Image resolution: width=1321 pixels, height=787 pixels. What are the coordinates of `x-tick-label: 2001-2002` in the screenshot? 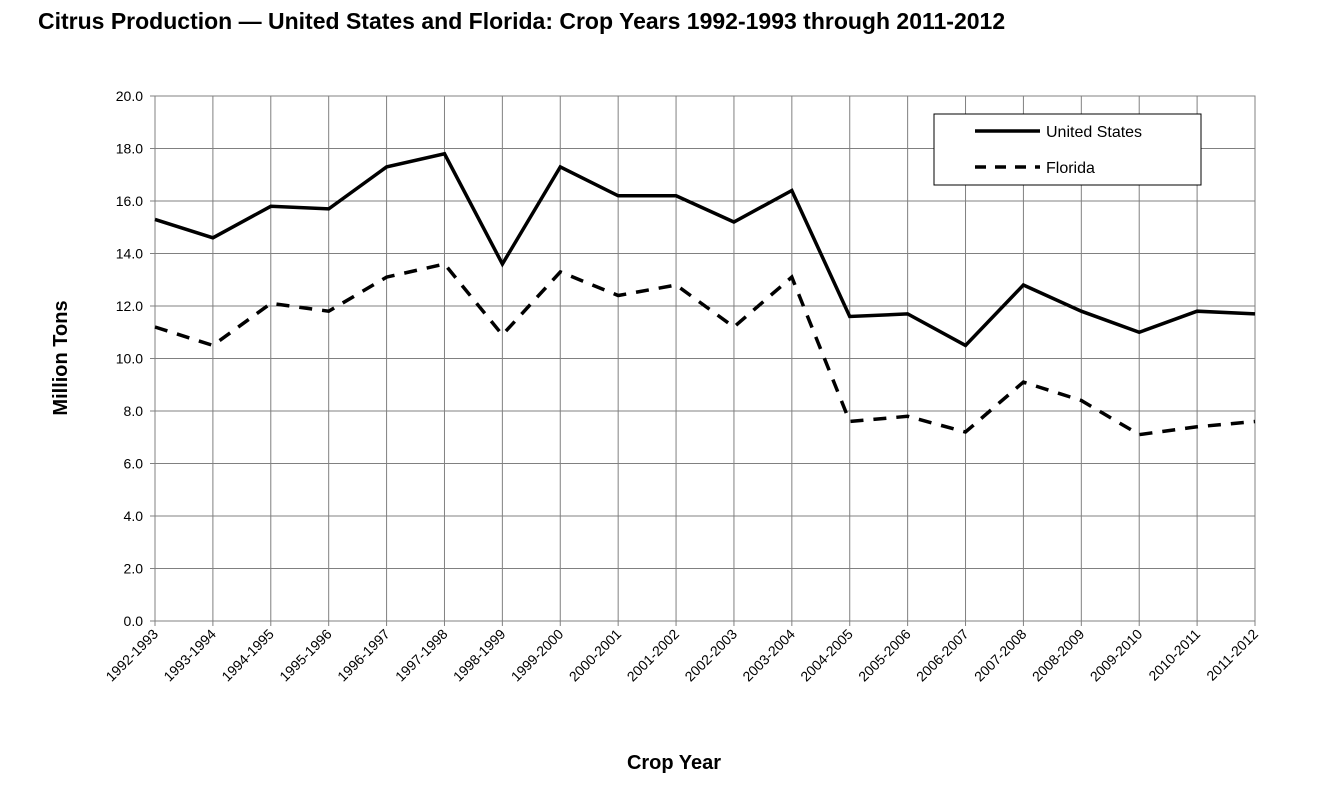 It's located at (653, 655).